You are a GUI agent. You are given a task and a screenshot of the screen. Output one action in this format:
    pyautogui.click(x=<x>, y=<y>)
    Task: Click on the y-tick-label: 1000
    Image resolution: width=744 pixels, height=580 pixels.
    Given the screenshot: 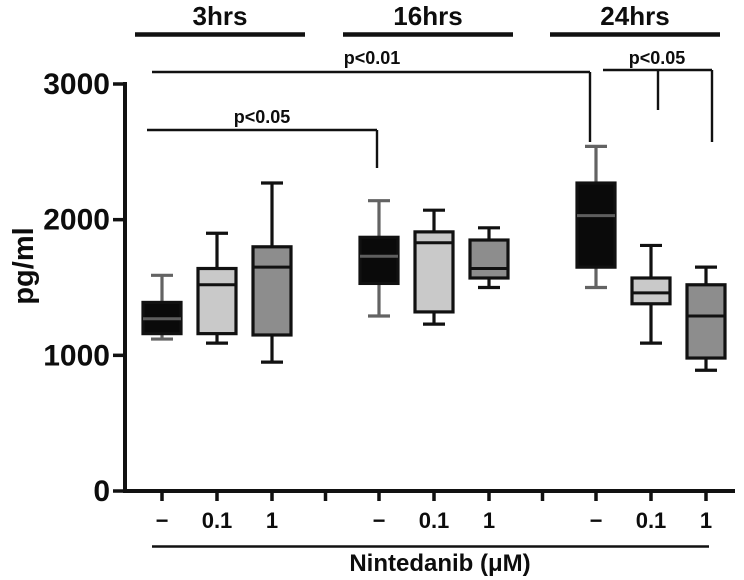 What is the action you would take?
    pyautogui.click(x=76, y=355)
    